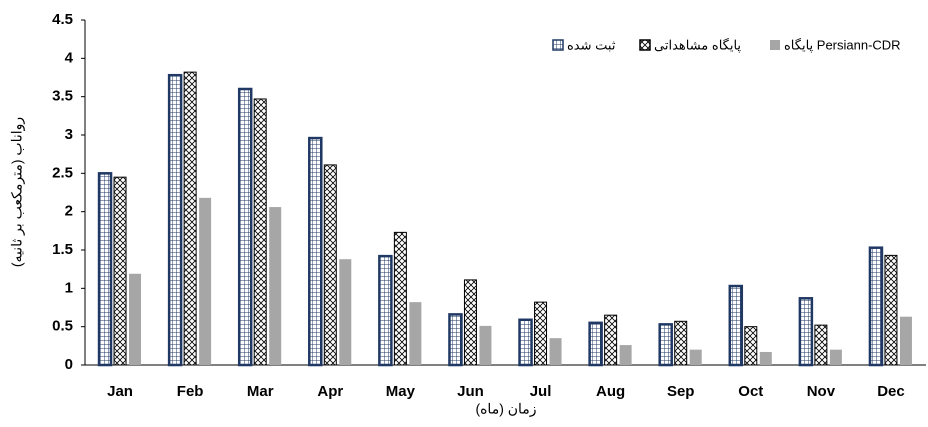 Image resolution: width=928 pixels, height=427 pixels. Describe the element at coordinates (62, 96) in the screenshot. I see `y-tick-label: 3.5` at that location.